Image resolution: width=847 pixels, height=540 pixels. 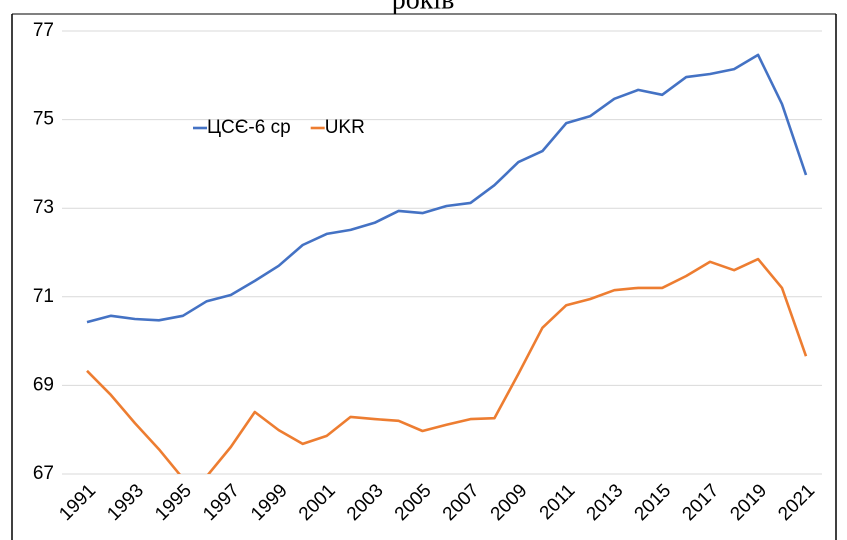 I want to click on y-tick-label: 75, so click(x=43, y=119).